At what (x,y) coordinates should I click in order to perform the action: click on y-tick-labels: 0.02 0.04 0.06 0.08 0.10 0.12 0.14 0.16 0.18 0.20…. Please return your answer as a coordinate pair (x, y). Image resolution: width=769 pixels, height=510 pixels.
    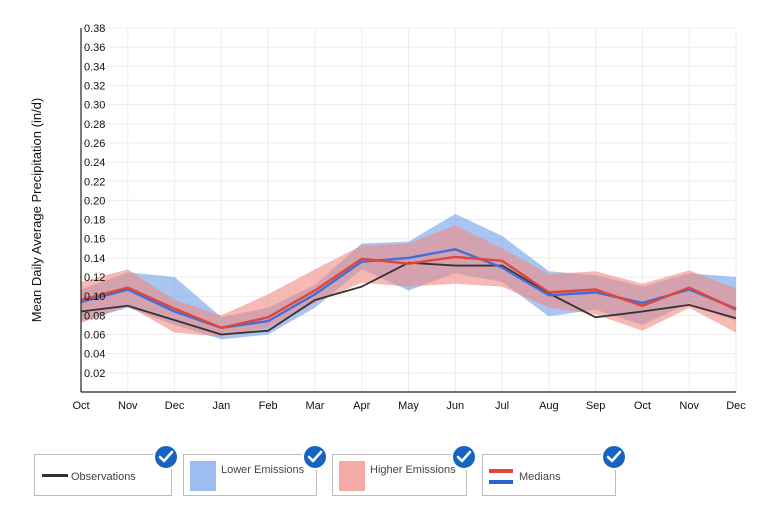
    Looking at the image, I should click on (94, 201).